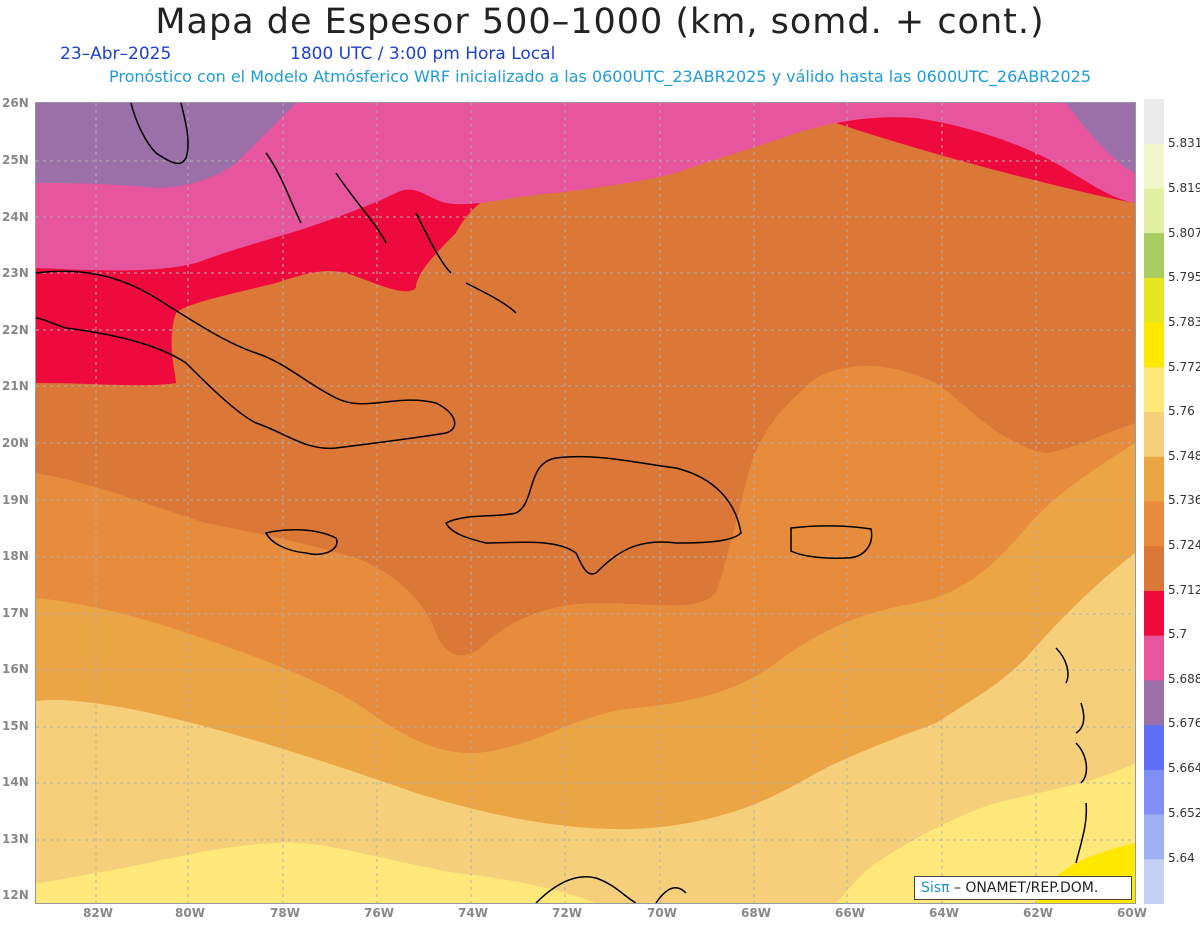 Image resolution: width=1200 pixels, height=927 pixels. I want to click on lat-label-20n: 20N, so click(15, 443).